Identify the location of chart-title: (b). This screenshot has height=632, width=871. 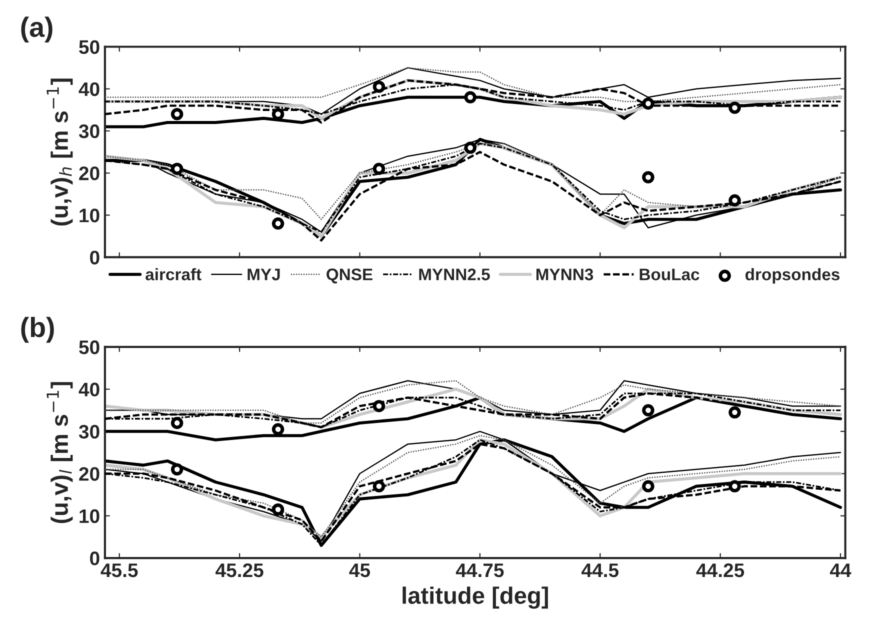
(37, 329).